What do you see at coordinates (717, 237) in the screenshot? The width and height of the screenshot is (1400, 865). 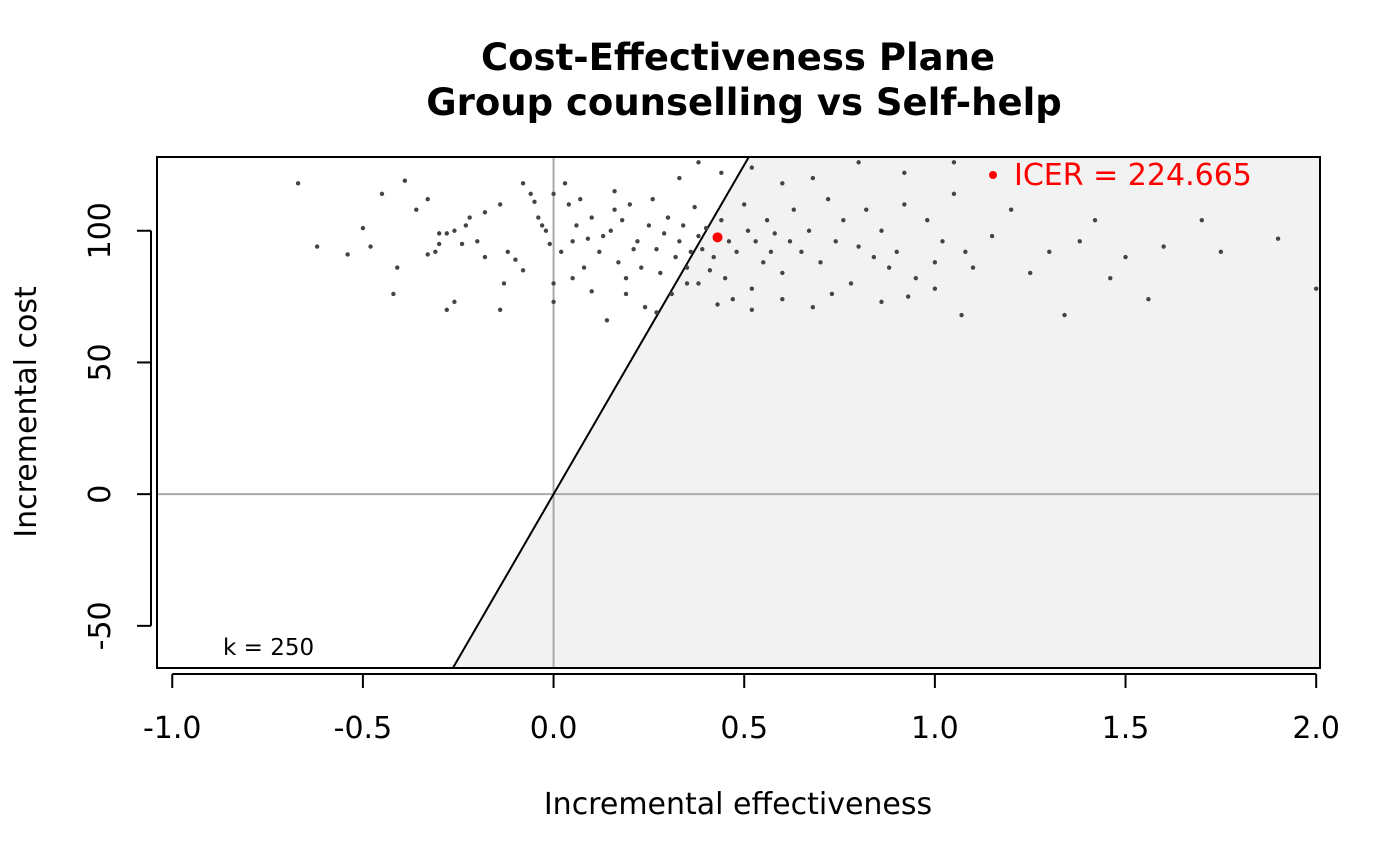 I see `icer-point` at bounding box center [717, 237].